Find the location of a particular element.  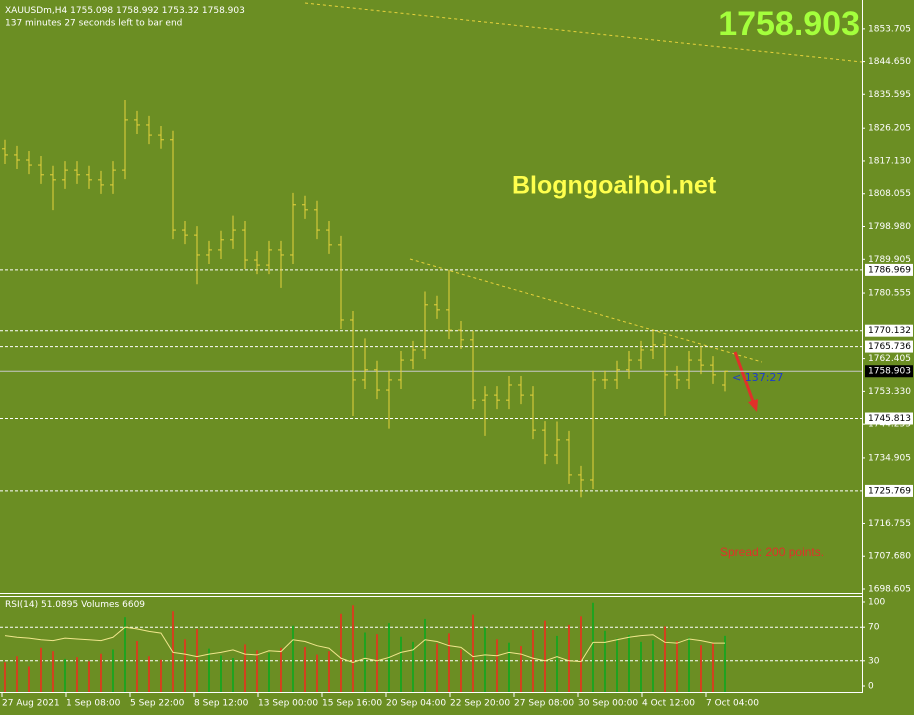

y-tick-label: 1835.595 is located at coordinates (889, 95).